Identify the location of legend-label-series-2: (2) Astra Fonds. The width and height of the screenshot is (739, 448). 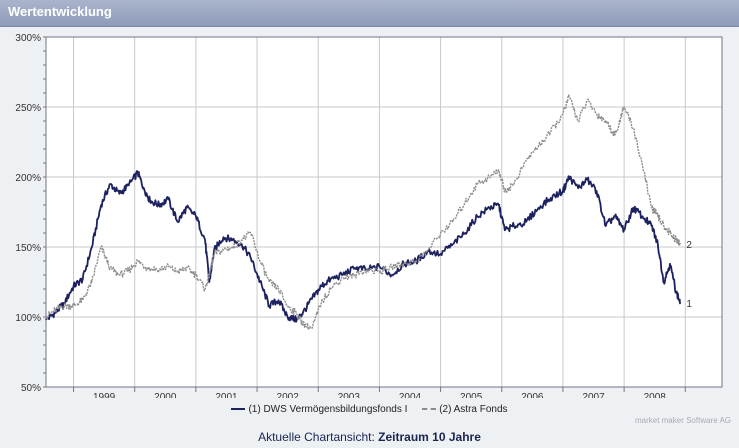
(473, 409).